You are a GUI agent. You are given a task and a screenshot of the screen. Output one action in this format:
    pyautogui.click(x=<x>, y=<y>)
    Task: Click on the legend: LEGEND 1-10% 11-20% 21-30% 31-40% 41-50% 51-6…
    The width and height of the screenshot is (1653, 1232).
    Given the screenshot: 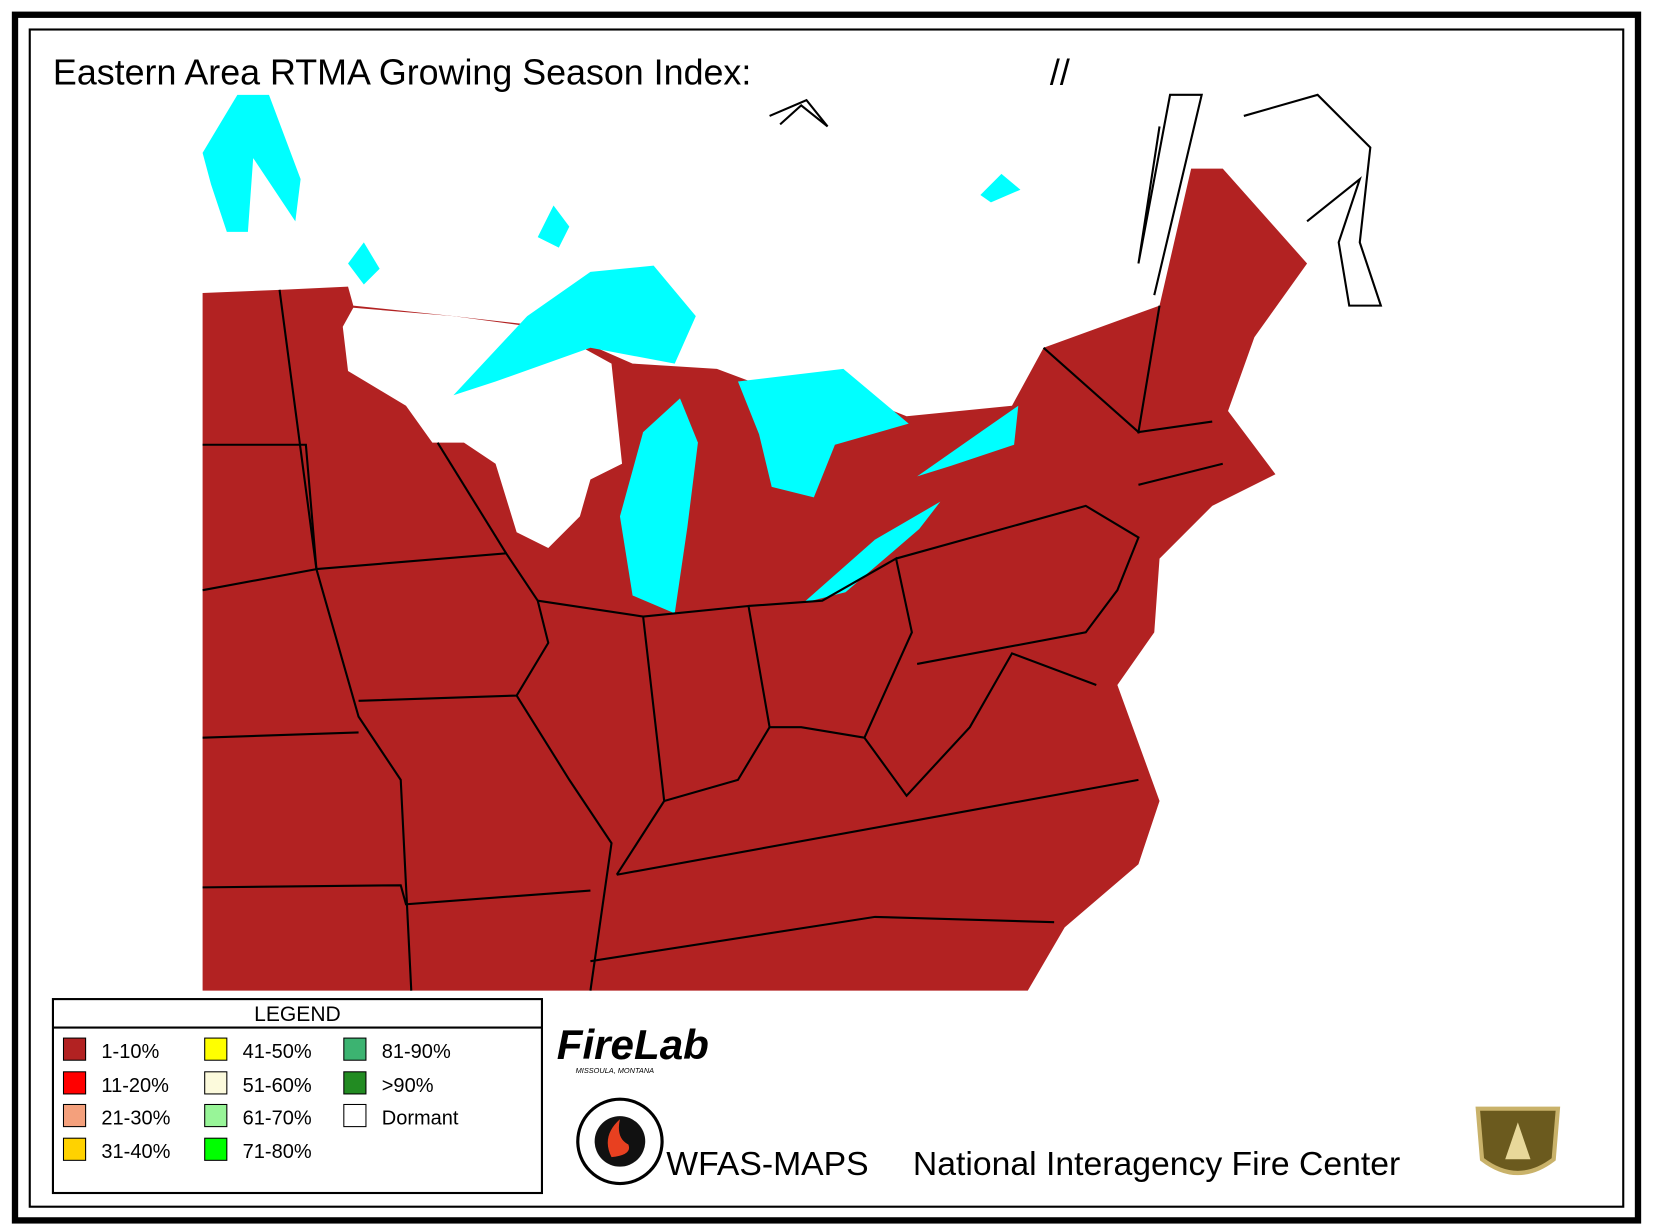 What is the action you would take?
    pyautogui.click(x=297, y=1096)
    